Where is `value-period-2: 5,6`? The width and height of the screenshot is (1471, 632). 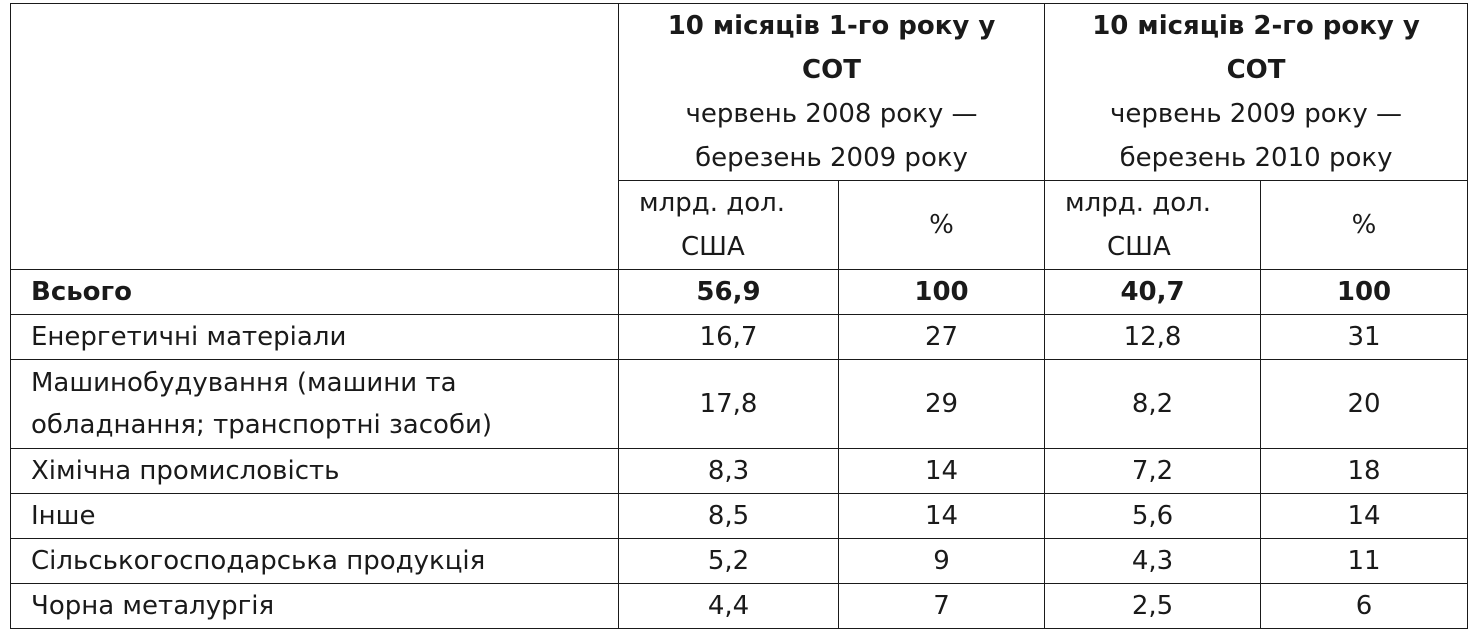
value-period-2: 5,6 is located at coordinates (1153, 516).